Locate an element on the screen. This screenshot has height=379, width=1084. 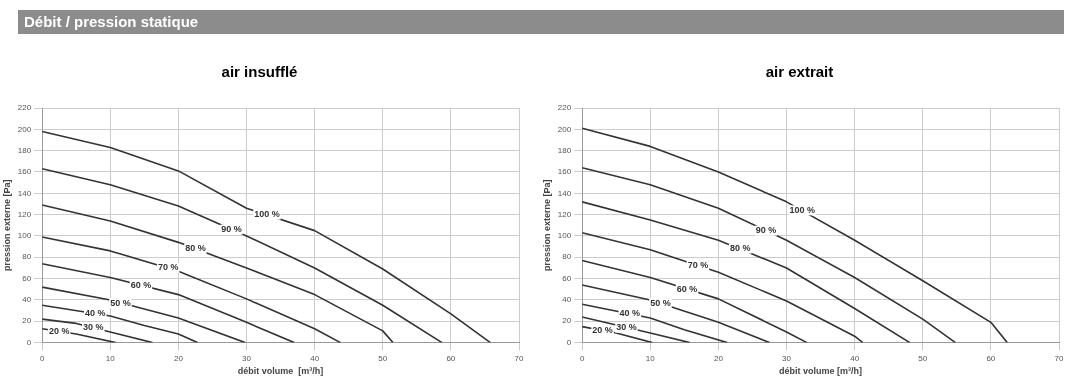
chart-title: air insufflé is located at coordinates (259, 72).